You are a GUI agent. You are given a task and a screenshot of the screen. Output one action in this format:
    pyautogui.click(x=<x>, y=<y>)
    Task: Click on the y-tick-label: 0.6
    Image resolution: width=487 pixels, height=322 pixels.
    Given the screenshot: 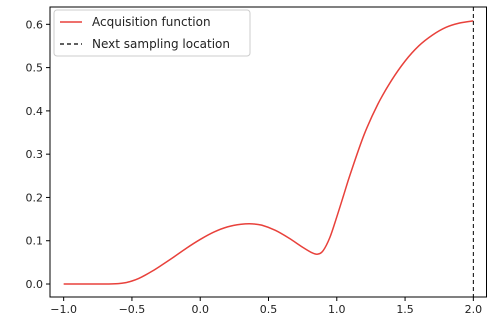 What is the action you would take?
    pyautogui.click(x=35, y=24)
    